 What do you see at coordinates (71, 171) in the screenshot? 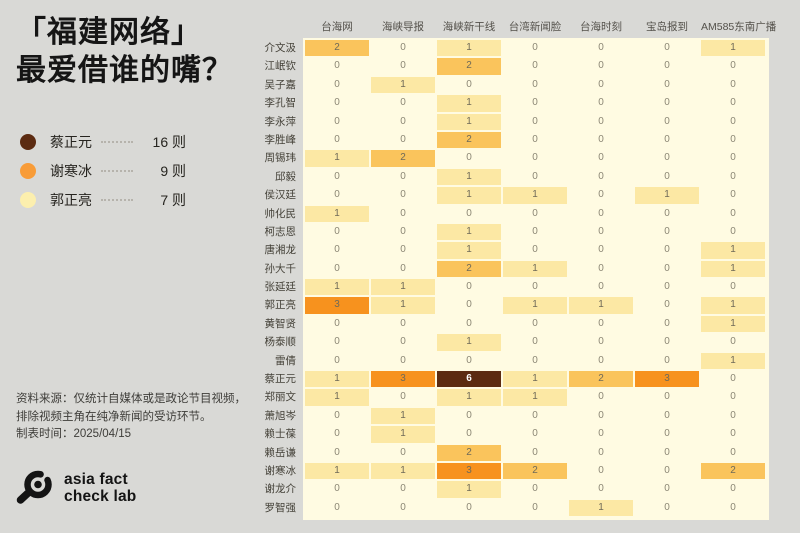
I see `legend-name: 谢寒冰` at bounding box center [71, 171].